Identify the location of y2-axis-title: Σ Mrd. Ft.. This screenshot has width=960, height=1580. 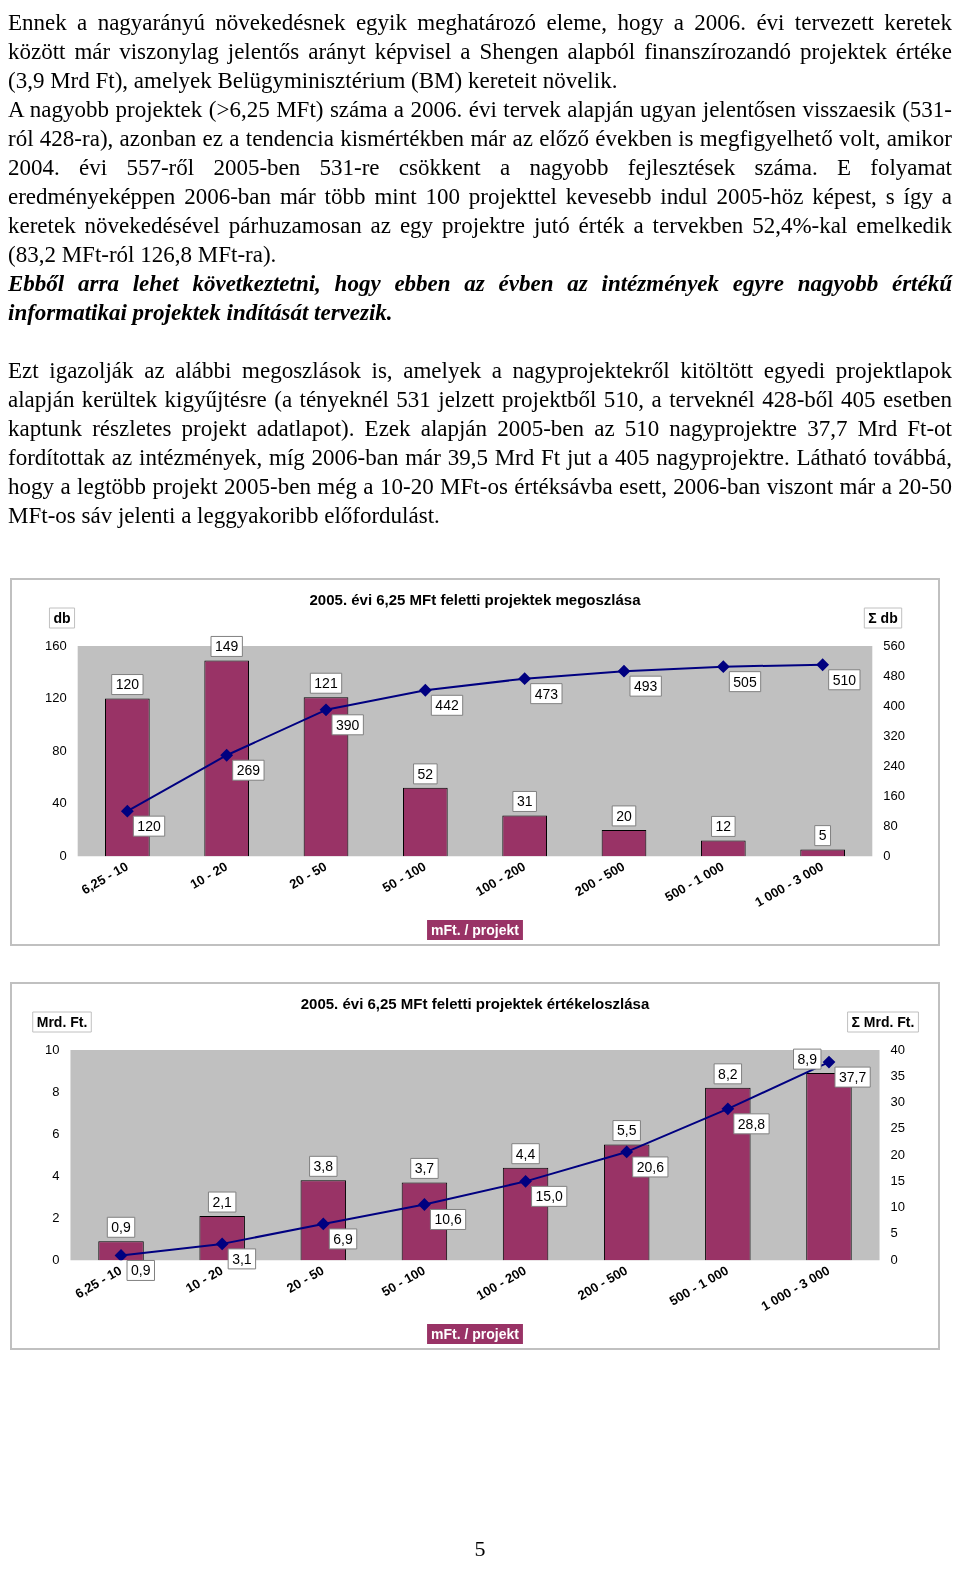
(883, 1021).